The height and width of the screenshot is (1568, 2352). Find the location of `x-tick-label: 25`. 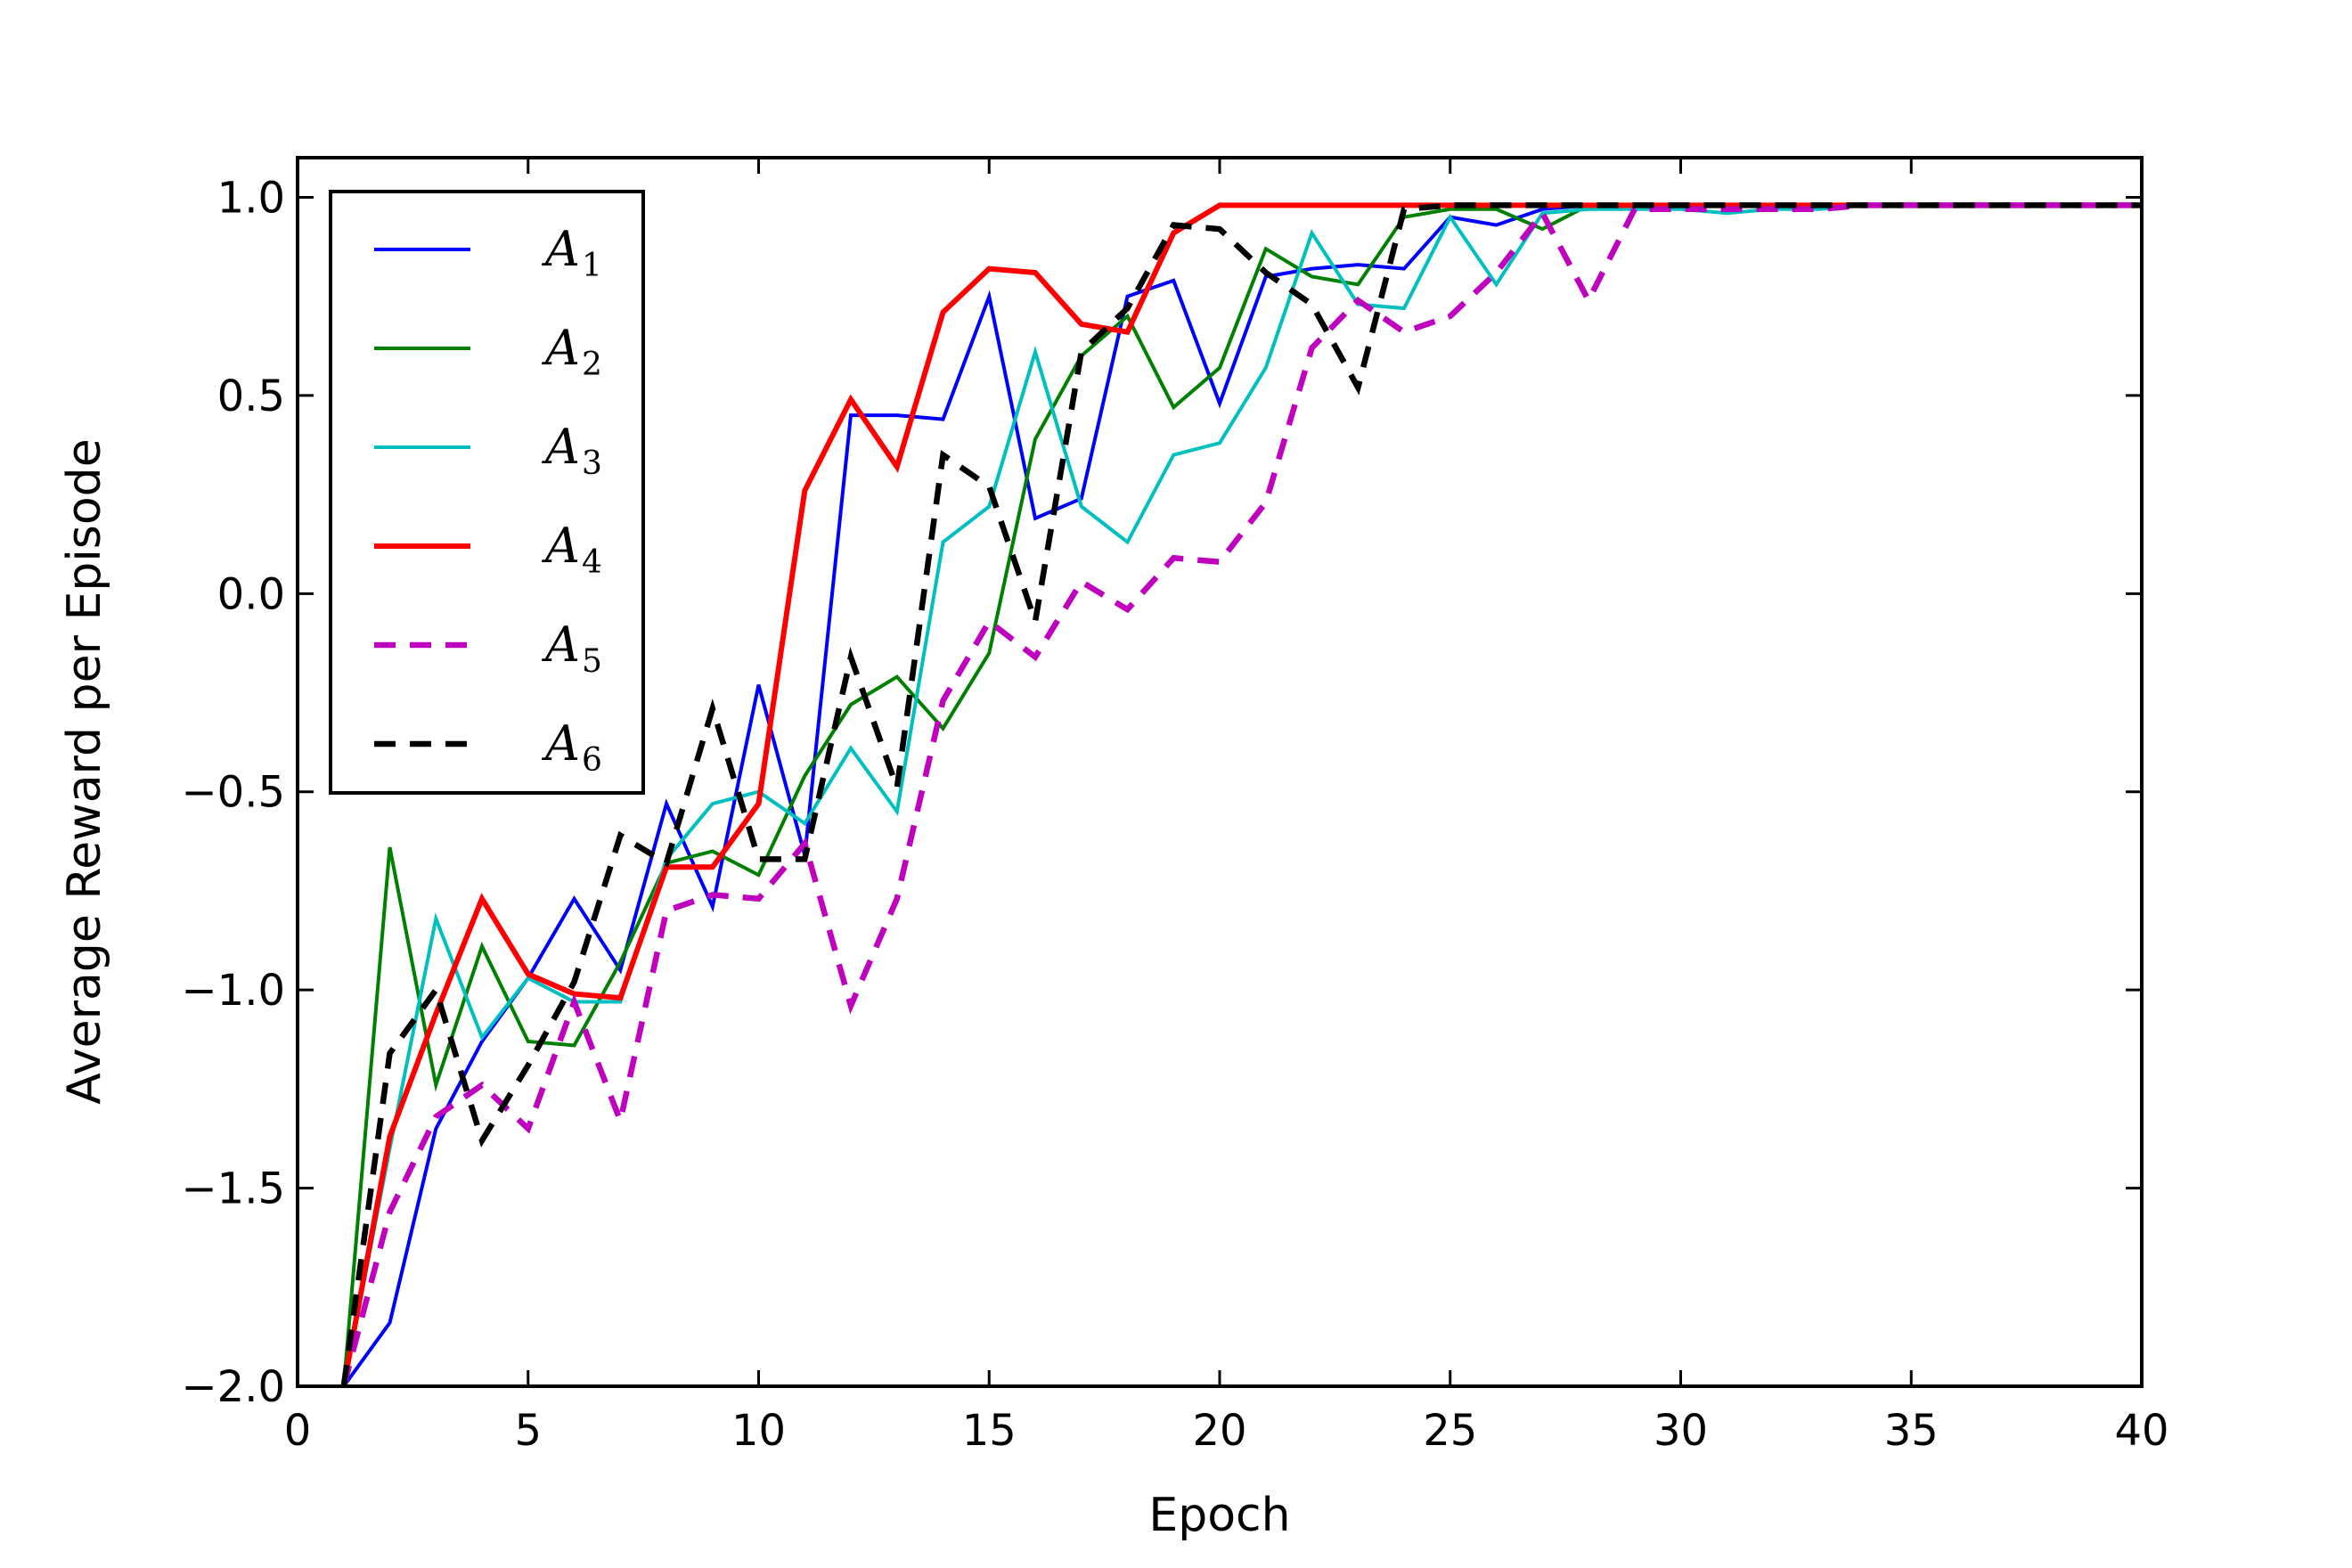

x-tick-label: 25 is located at coordinates (1450, 1431).